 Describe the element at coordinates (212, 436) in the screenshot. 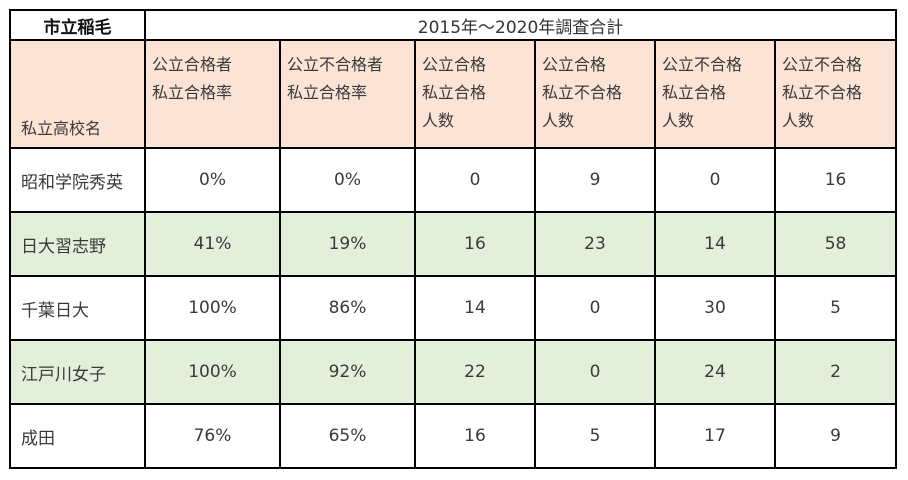

I see `value-cell: 76%` at that location.